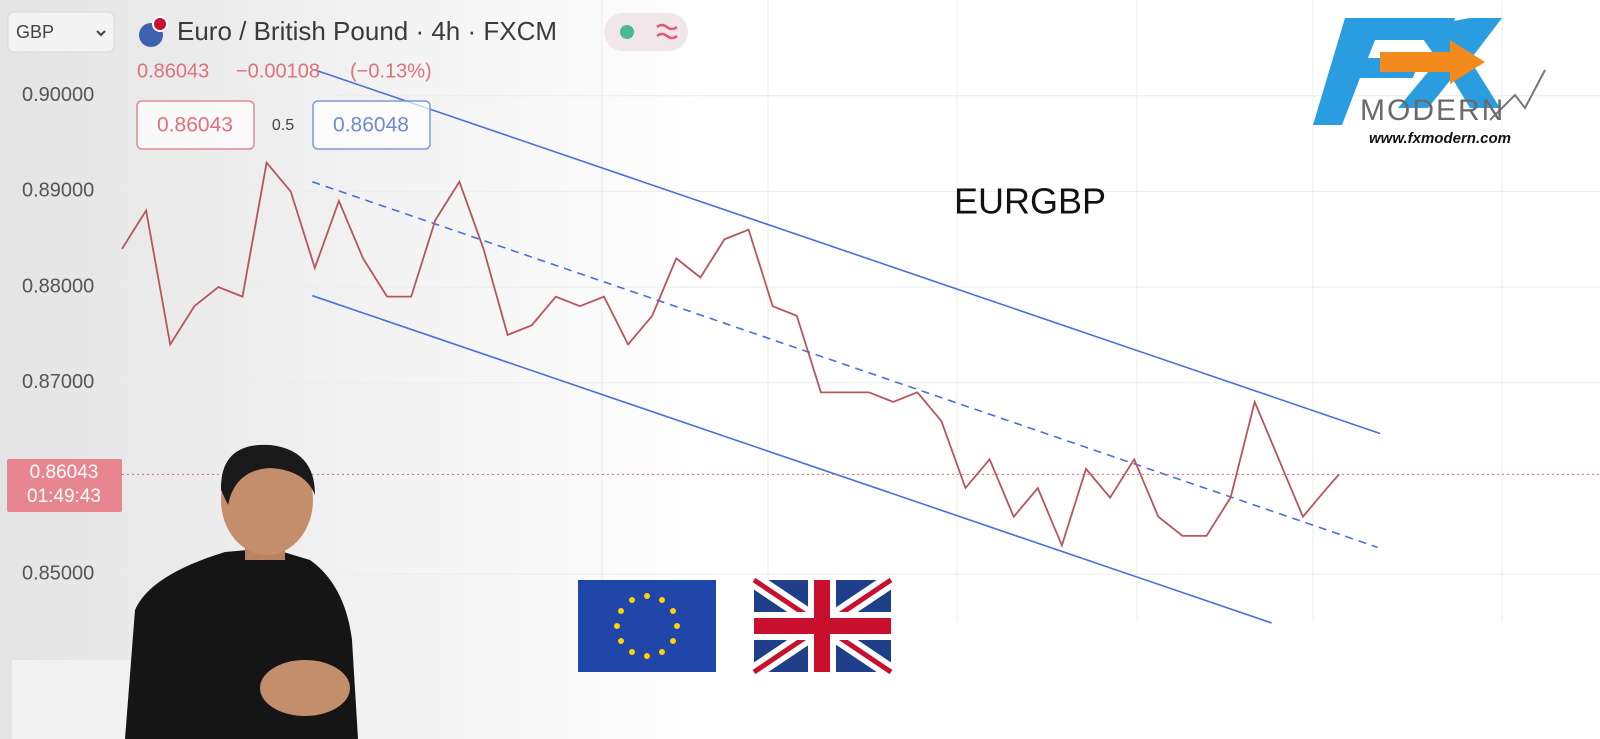 The width and height of the screenshot is (1600, 739). Describe the element at coordinates (1030, 201) in the screenshot. I see `chart-title: EURGBP` at that location.